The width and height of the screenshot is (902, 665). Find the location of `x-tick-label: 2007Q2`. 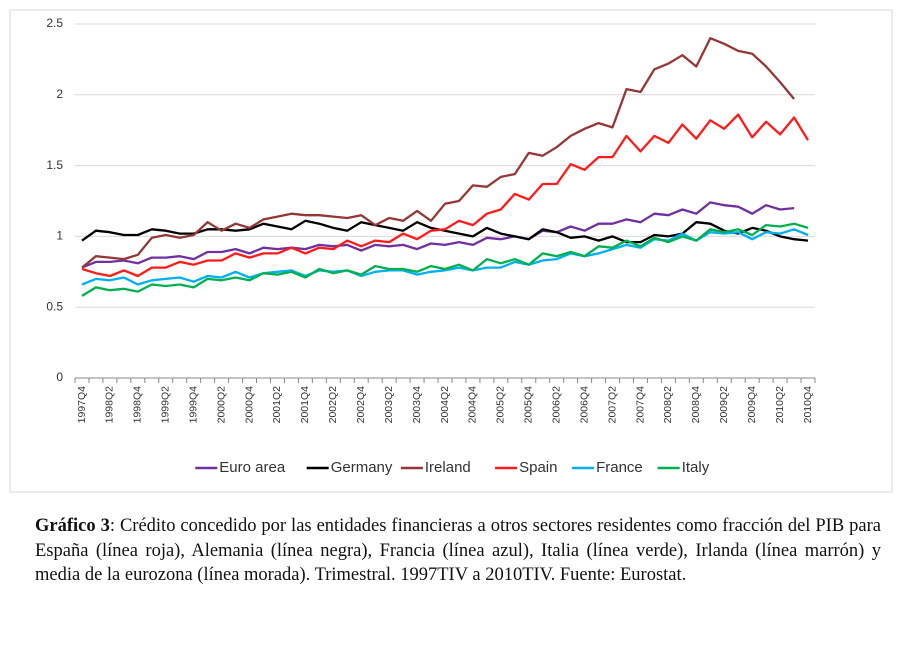

x-tick-label: 2007Q2 is located at coordinates (612, 405).